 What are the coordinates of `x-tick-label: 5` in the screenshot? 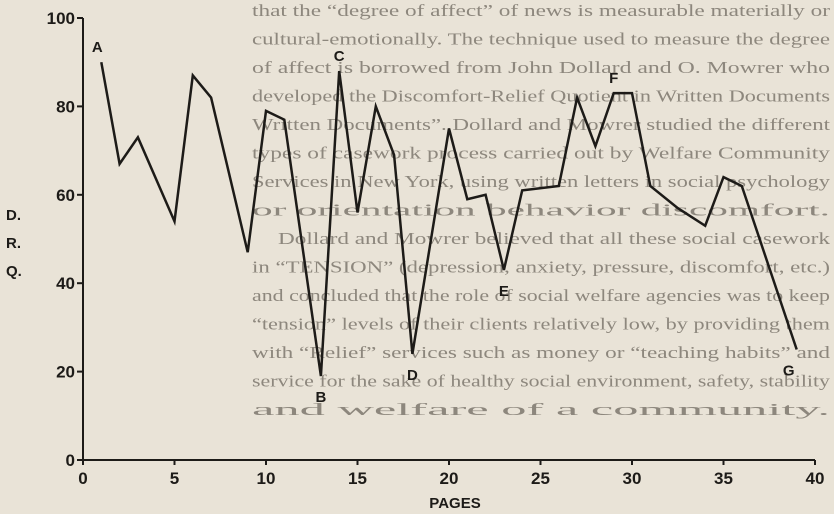 It's located at (174, 478).